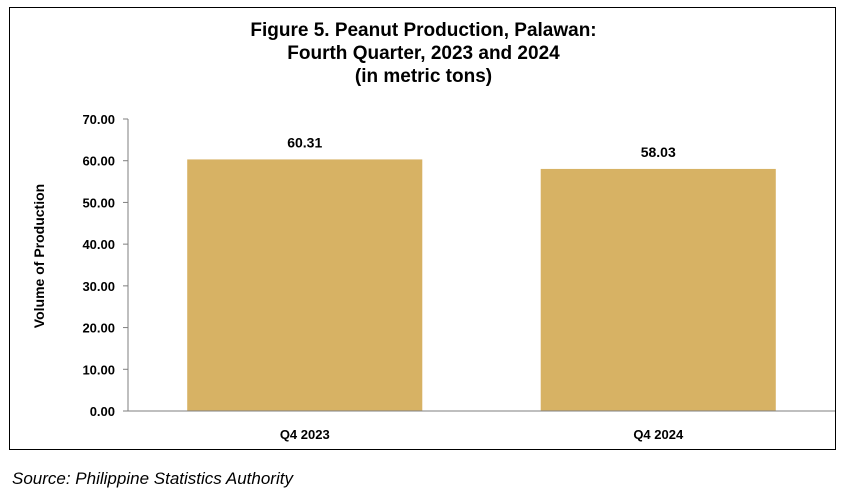 Image resolution: width=849 pixels, height=501 pixels. What do you see at coordinates (98, 369) in the screenshot?
I see `y-tick-label: 10.00` at bounding box center [98, 369].